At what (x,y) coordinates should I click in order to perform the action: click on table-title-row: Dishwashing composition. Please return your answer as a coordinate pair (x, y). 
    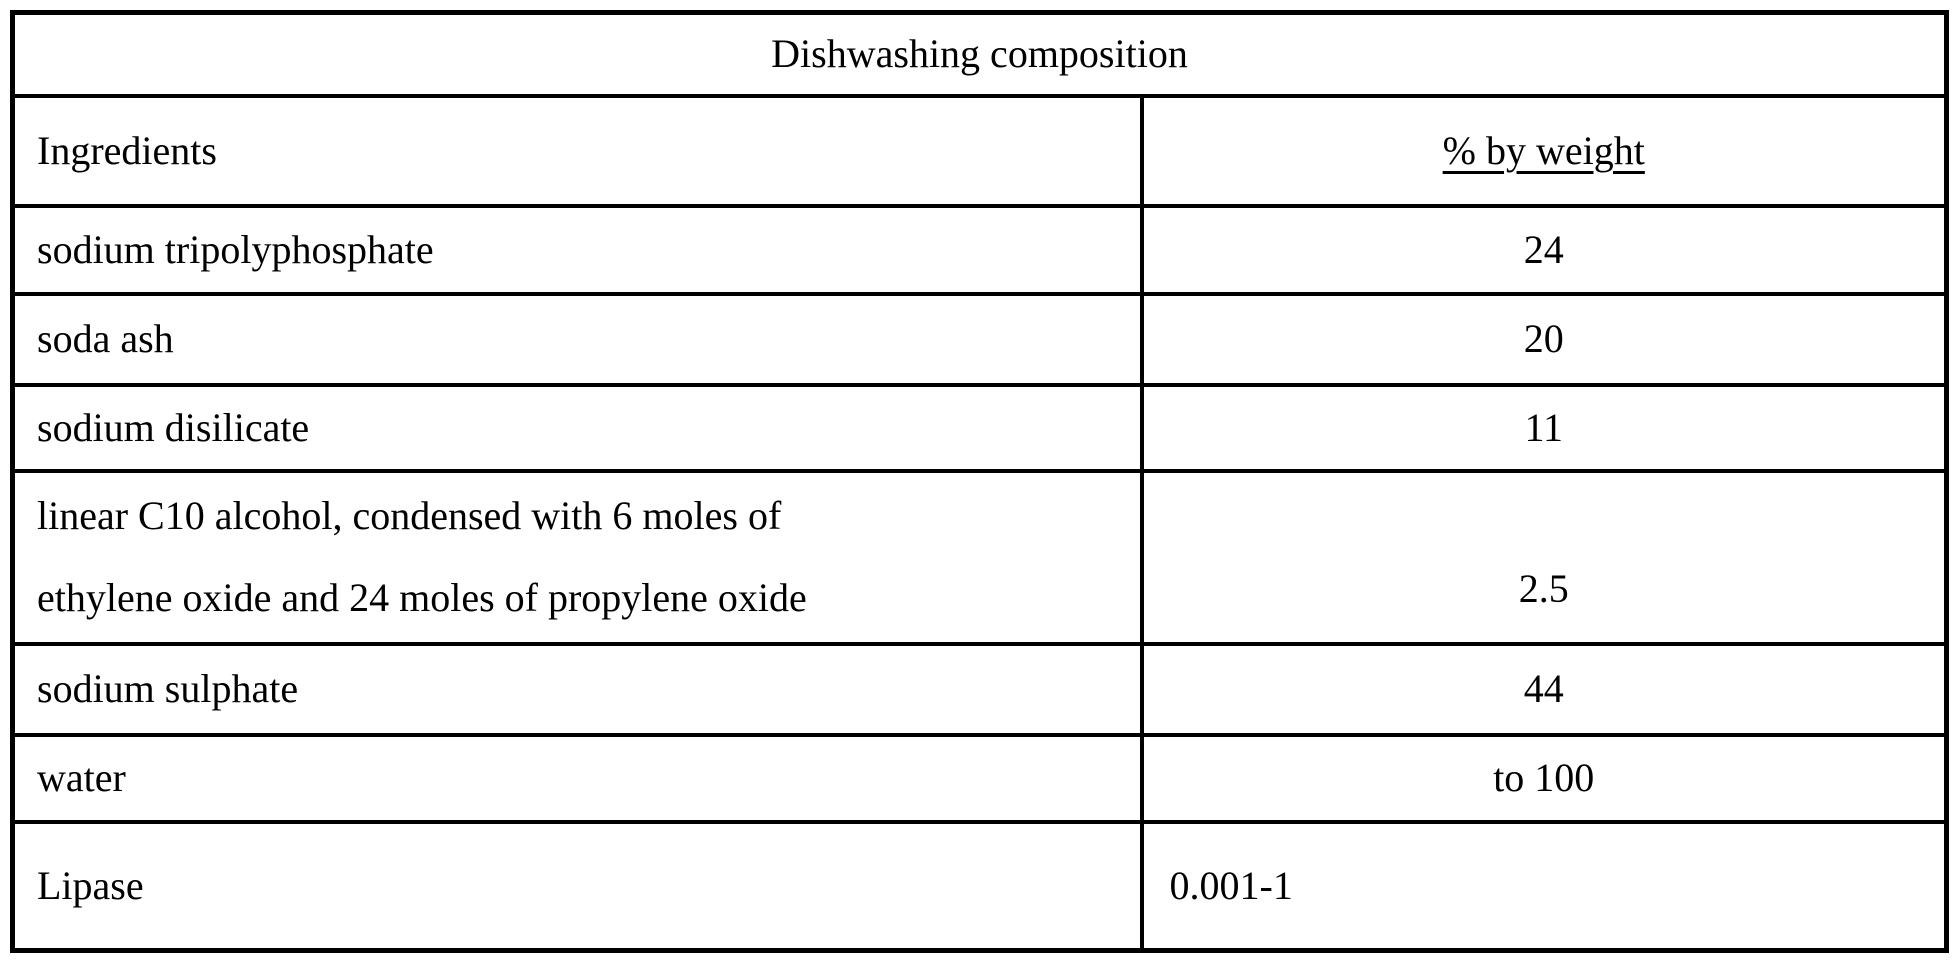
    Looking at the image, I should click on (979, 54).